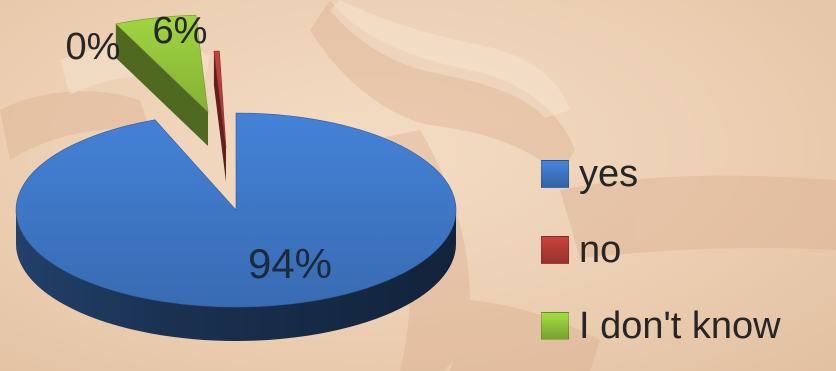 The width and height of the screenshot is (836, 371). Describe the element at coordinates (162, 63) in the screenshot. I see `pie-slice-top-i-don-t-know` at that location.